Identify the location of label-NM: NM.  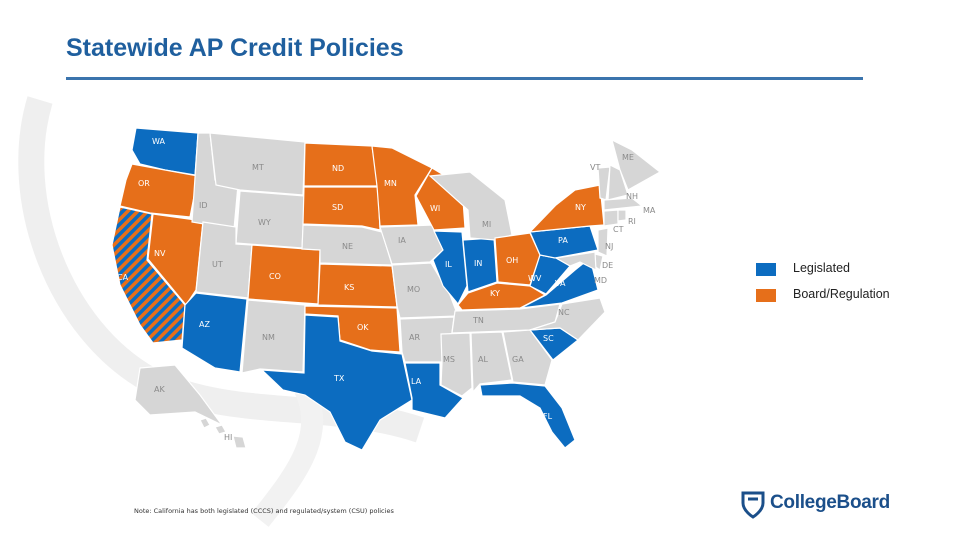
(268, 337).